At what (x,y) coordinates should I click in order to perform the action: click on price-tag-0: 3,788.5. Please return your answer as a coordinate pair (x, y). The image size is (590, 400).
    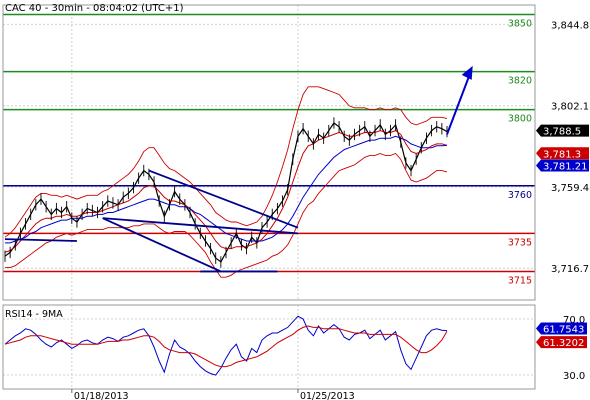
    Looking at the image, I should click on (562, 132).